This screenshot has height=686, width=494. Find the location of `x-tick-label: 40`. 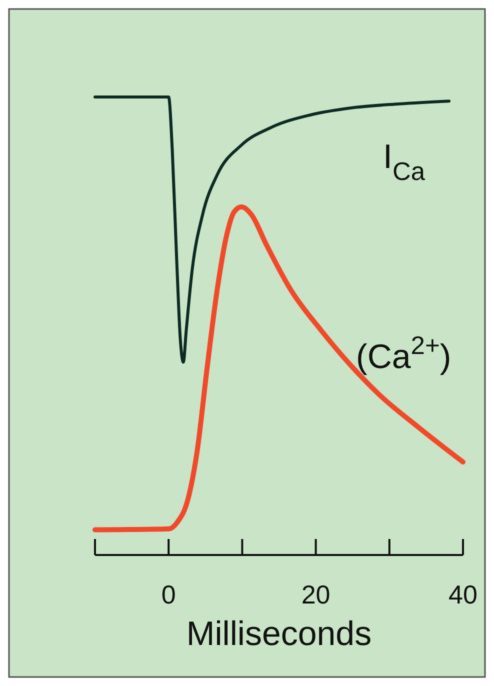

x-tick-label: 40 is located at coordinates (463, 594).